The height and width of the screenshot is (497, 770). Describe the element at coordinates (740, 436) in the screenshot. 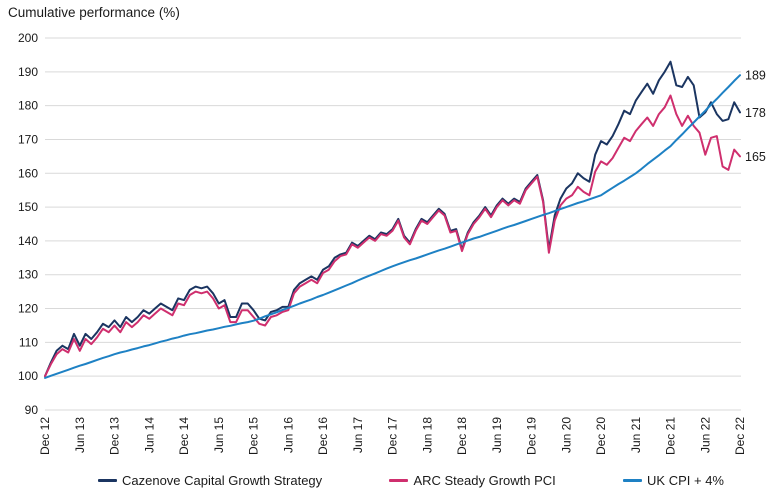

I see `x-tick-label-dec-22: Dec 22` at that location.